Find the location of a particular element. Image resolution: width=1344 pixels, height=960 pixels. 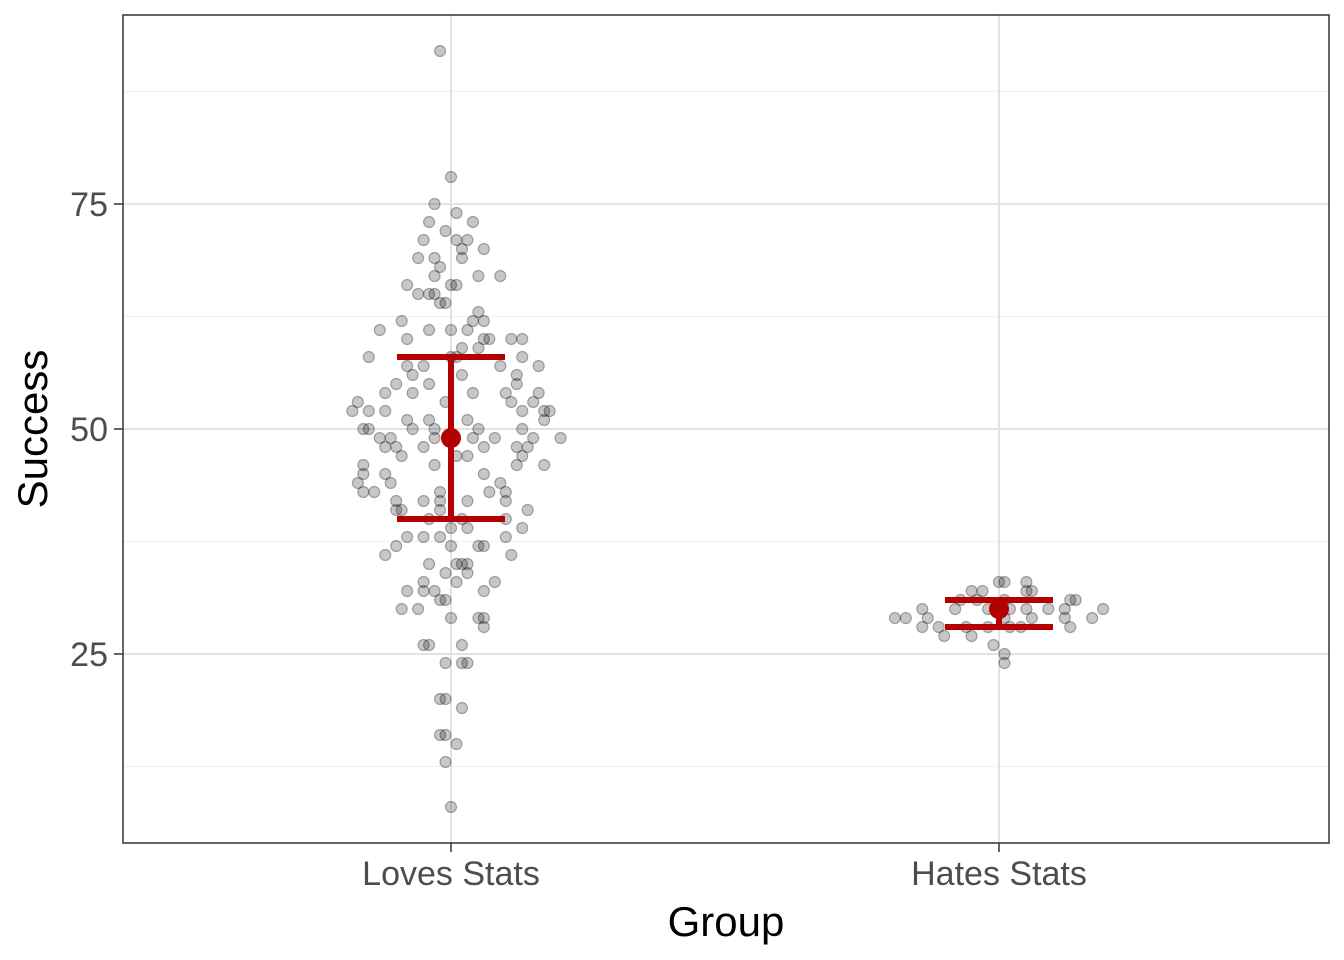

y-tick-label: 75 is located at coordinates (89, 205).